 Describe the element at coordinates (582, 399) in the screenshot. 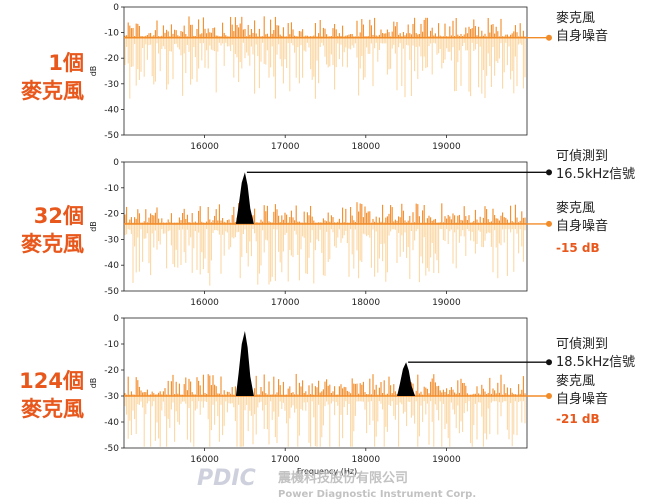

I see `panel3-noise-label-2: 自身噪音` at that location.